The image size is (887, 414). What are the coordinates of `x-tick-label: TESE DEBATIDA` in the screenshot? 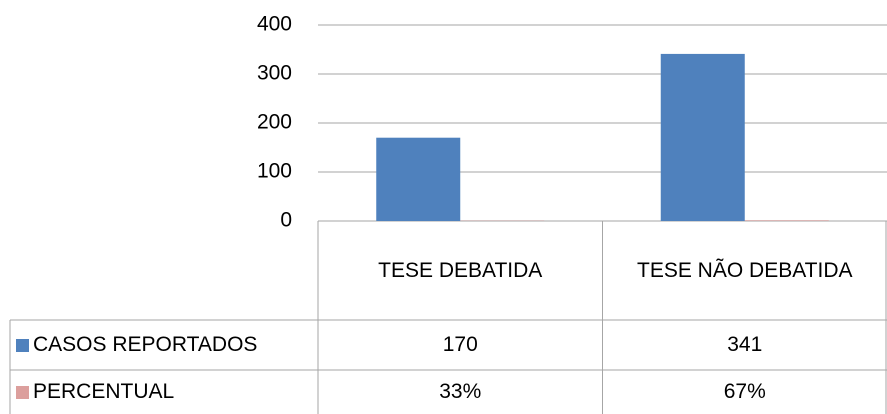 It's located at (460, 270).